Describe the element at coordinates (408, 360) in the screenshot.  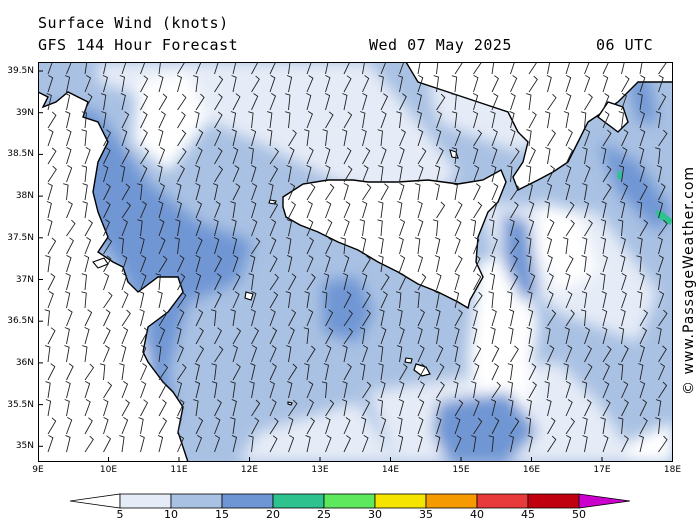
I see `gozo-island` at that location.